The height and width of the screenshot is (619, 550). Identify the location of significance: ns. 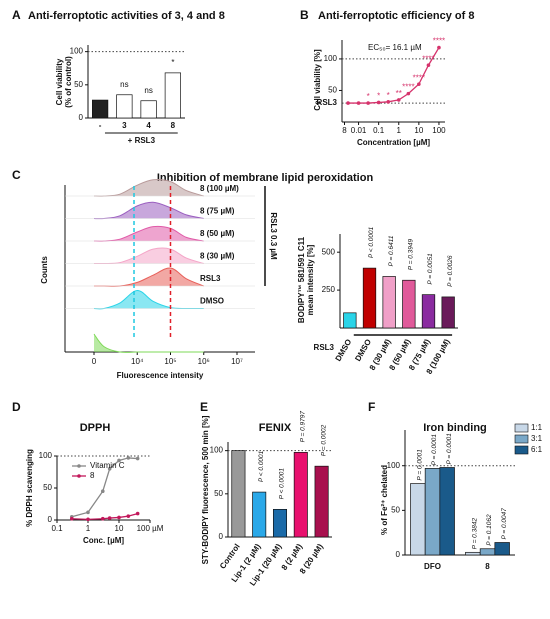
(148, 90).